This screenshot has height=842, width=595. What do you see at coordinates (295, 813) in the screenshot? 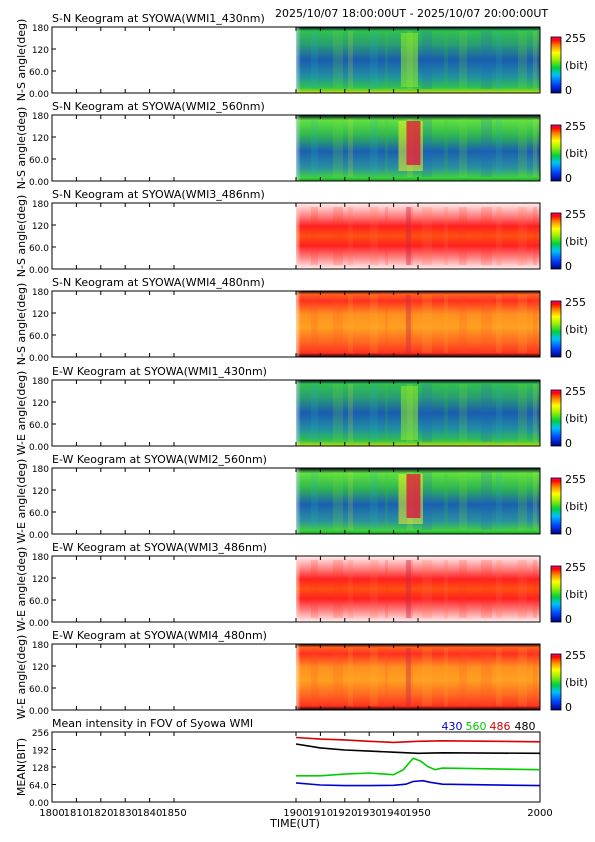
I see `x-tick-label: 1900` at bounding box center [295, 813].